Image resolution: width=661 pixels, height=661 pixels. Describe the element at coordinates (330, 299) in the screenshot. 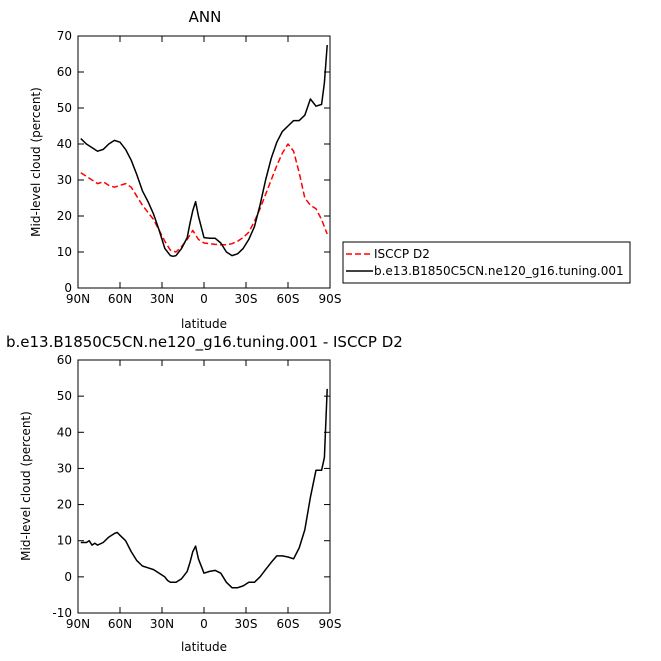

I see `top-x-tick-label: 90S` at that location.